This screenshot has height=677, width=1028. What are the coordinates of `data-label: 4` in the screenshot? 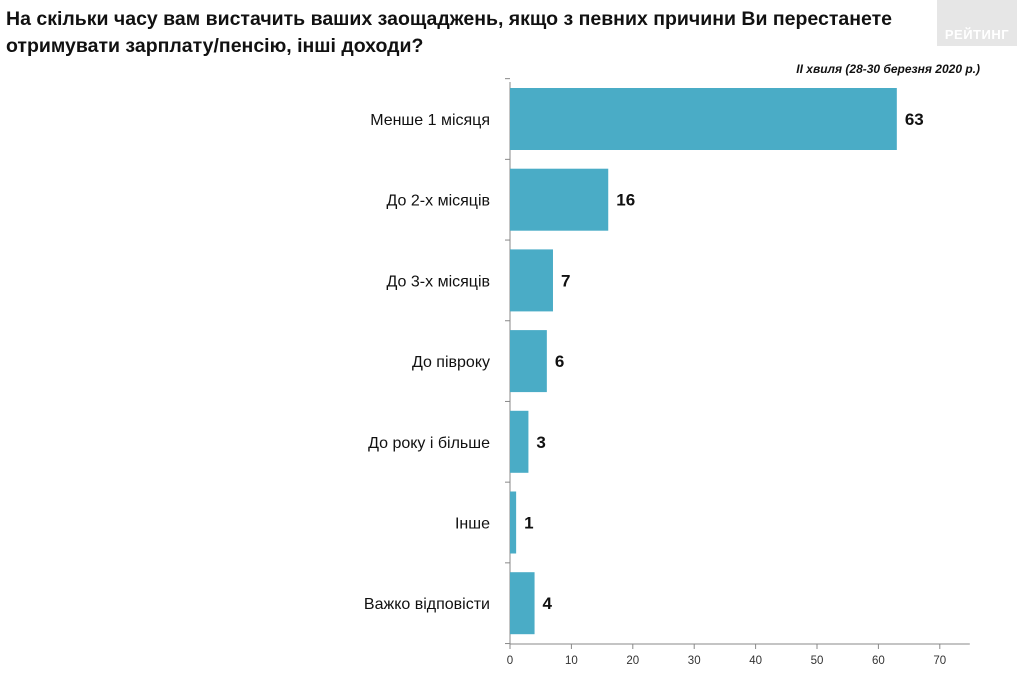 It's located at (548, 603).